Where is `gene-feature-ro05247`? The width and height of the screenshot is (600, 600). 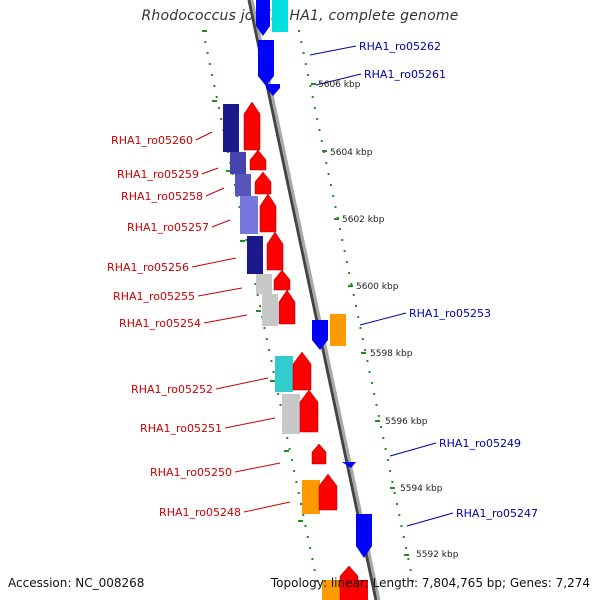
gene-feature-ro05247 is located at coordinates (364, 536).